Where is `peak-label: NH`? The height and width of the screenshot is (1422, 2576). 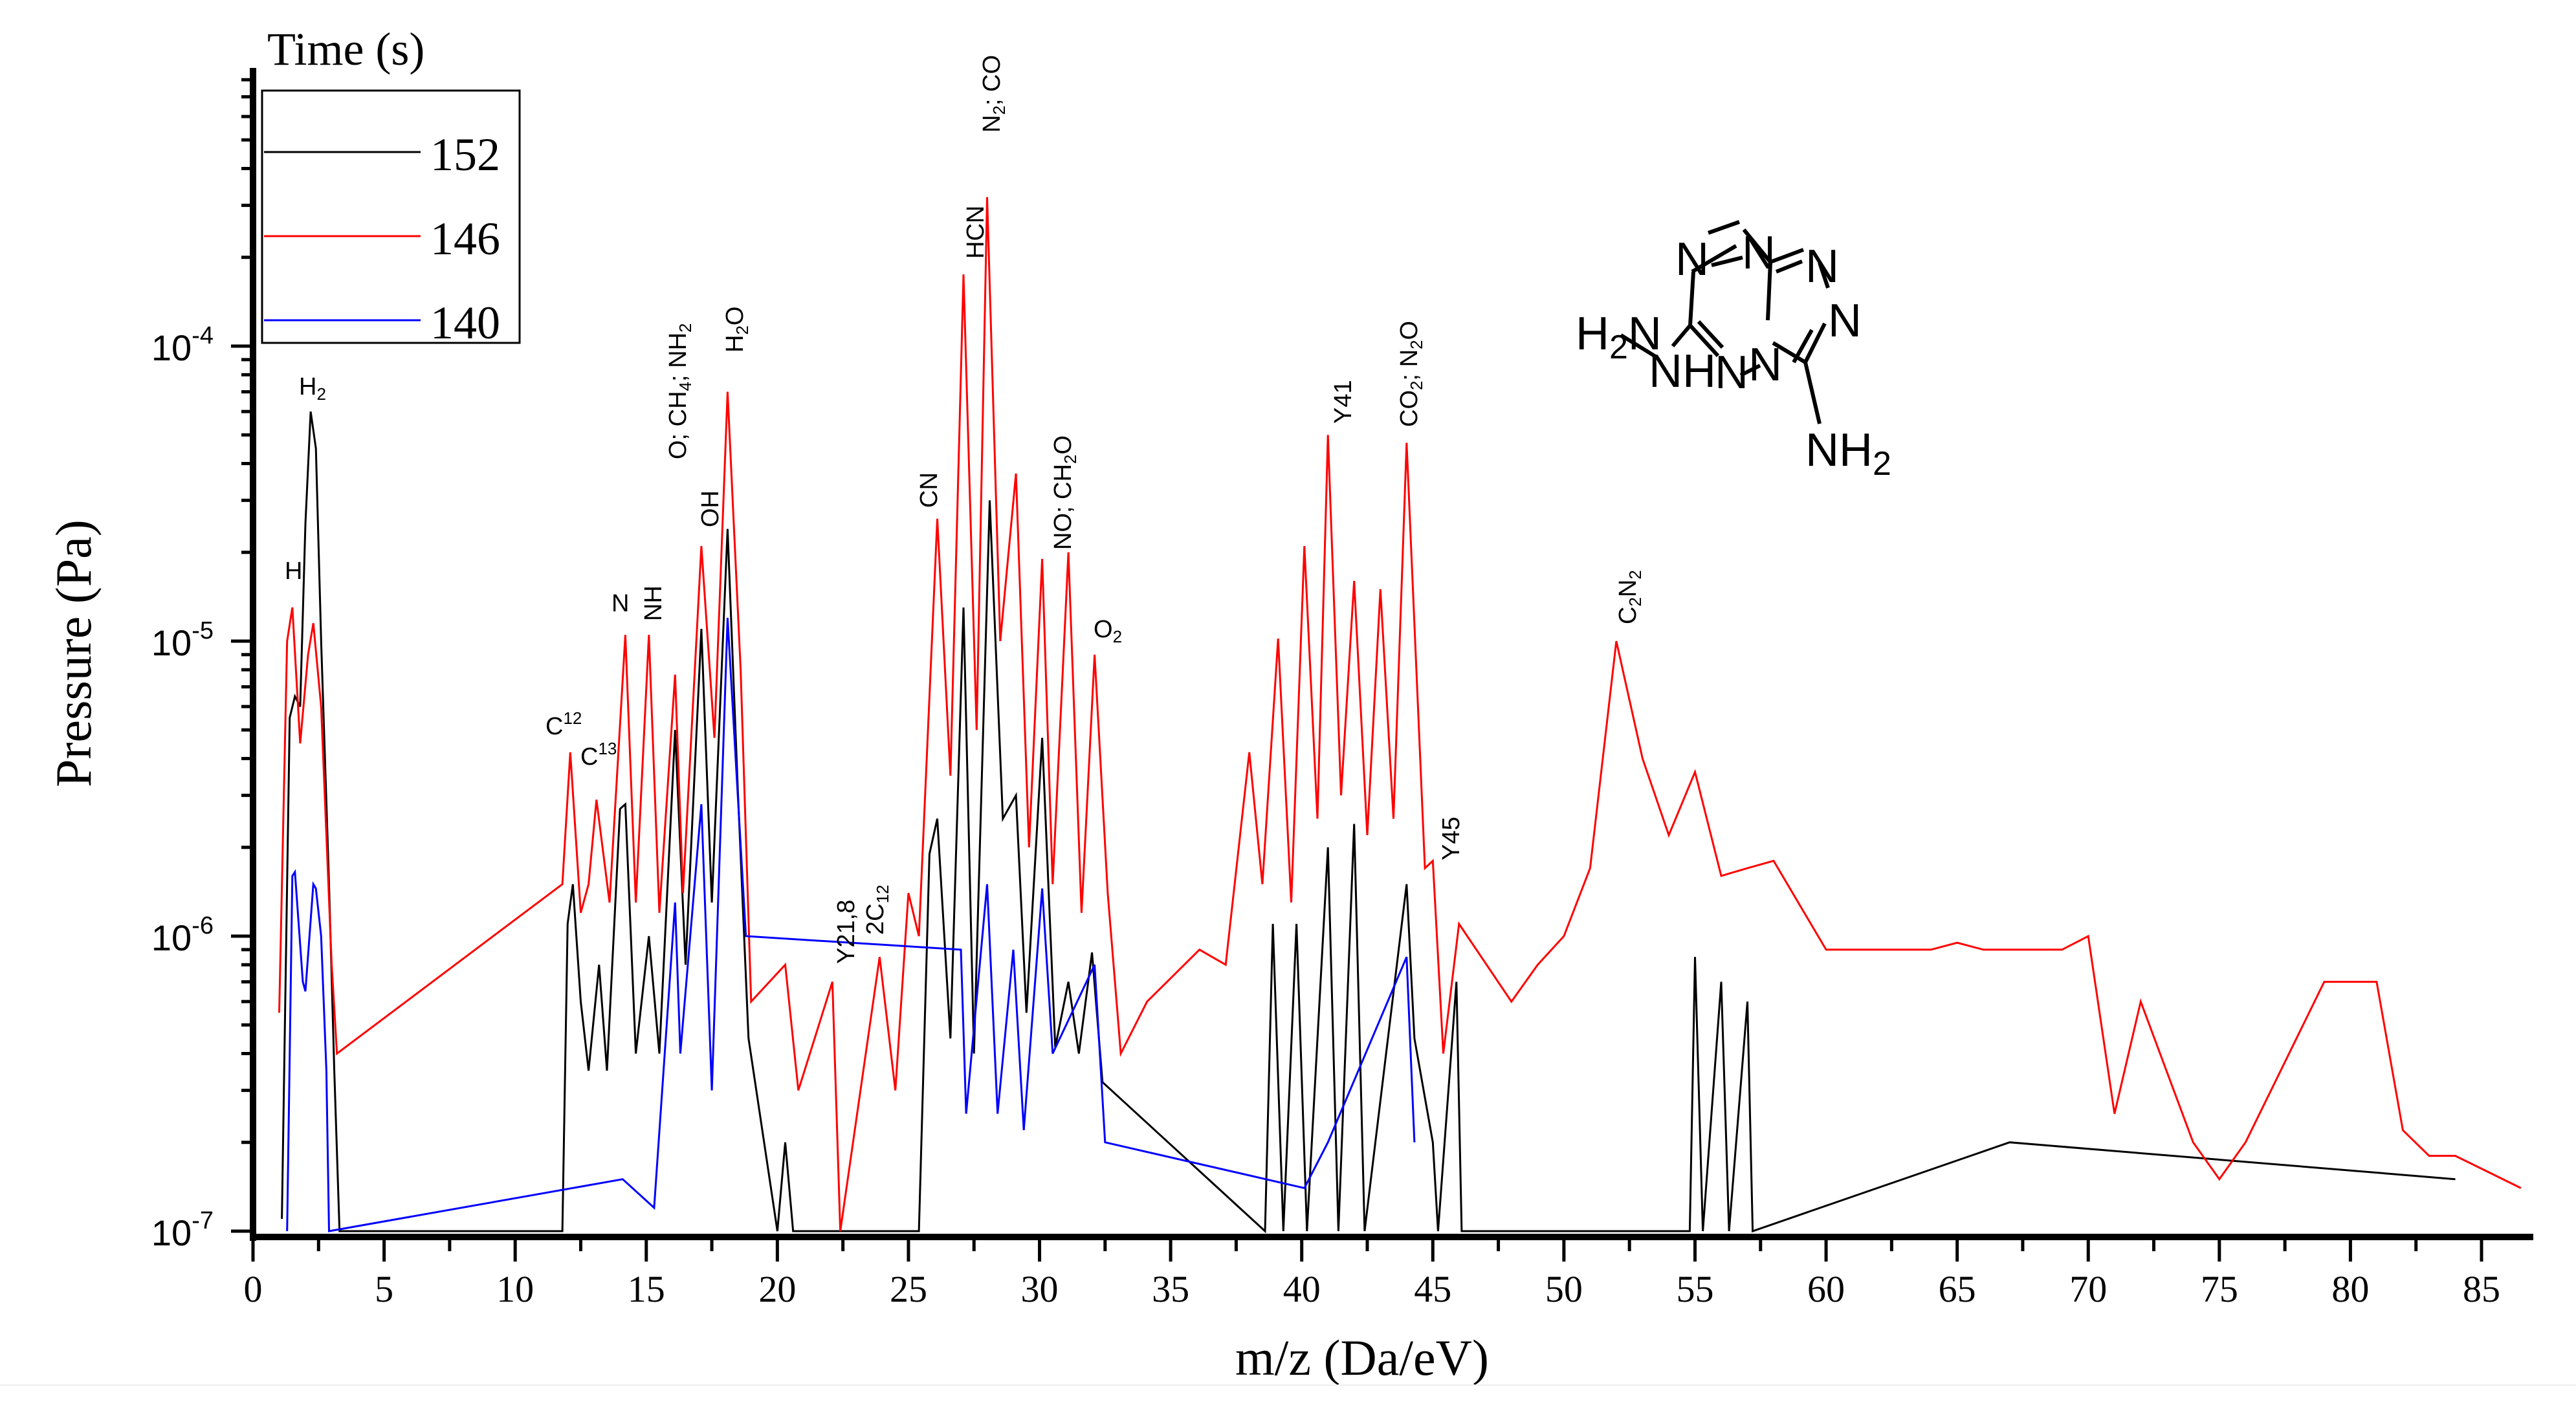 peak-label: NH is located at coordinates (653, 603).